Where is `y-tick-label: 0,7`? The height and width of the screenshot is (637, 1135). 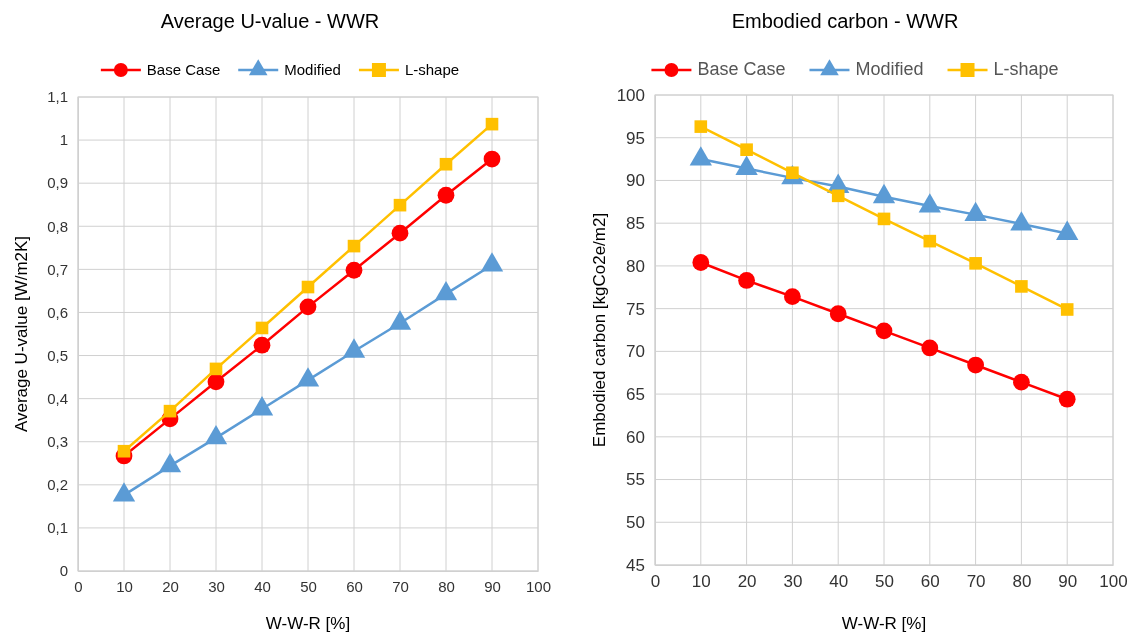 y-tick-label: 0,7 is located at coordinates (57, 269).